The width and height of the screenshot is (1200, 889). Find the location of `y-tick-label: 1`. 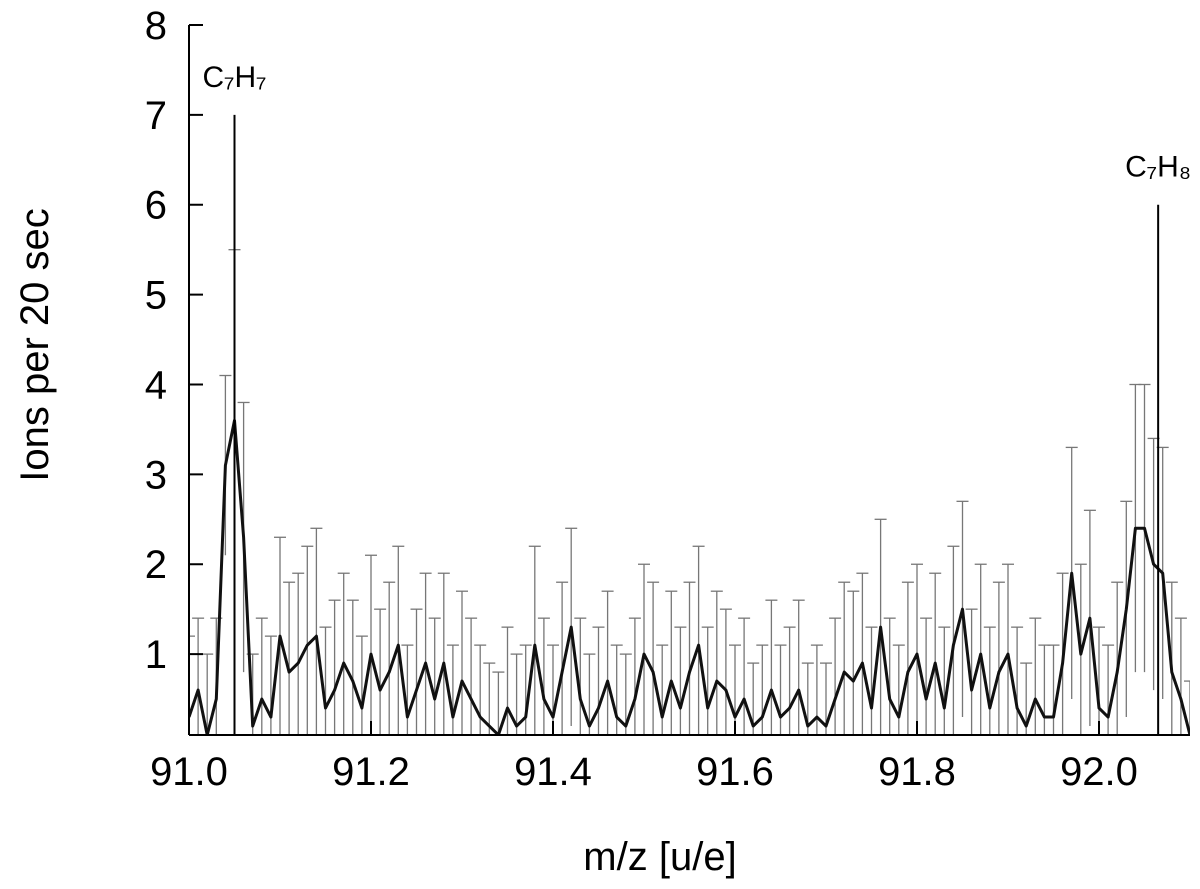

y-tick-label: 1 is located at coordinates (156, 655).